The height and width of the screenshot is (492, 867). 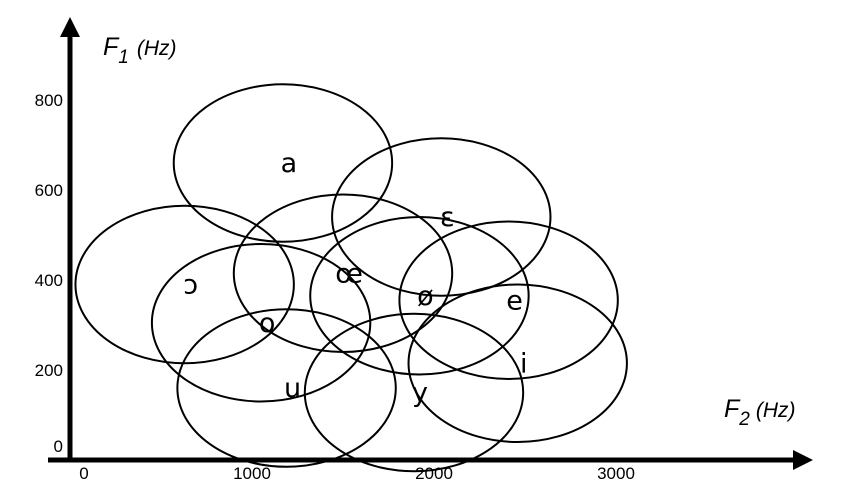 What do you see at coordinates (140, 50) in the screenshot?
I see `y-axis-title: F1 (Hz)` at bounding box center [140, 50].